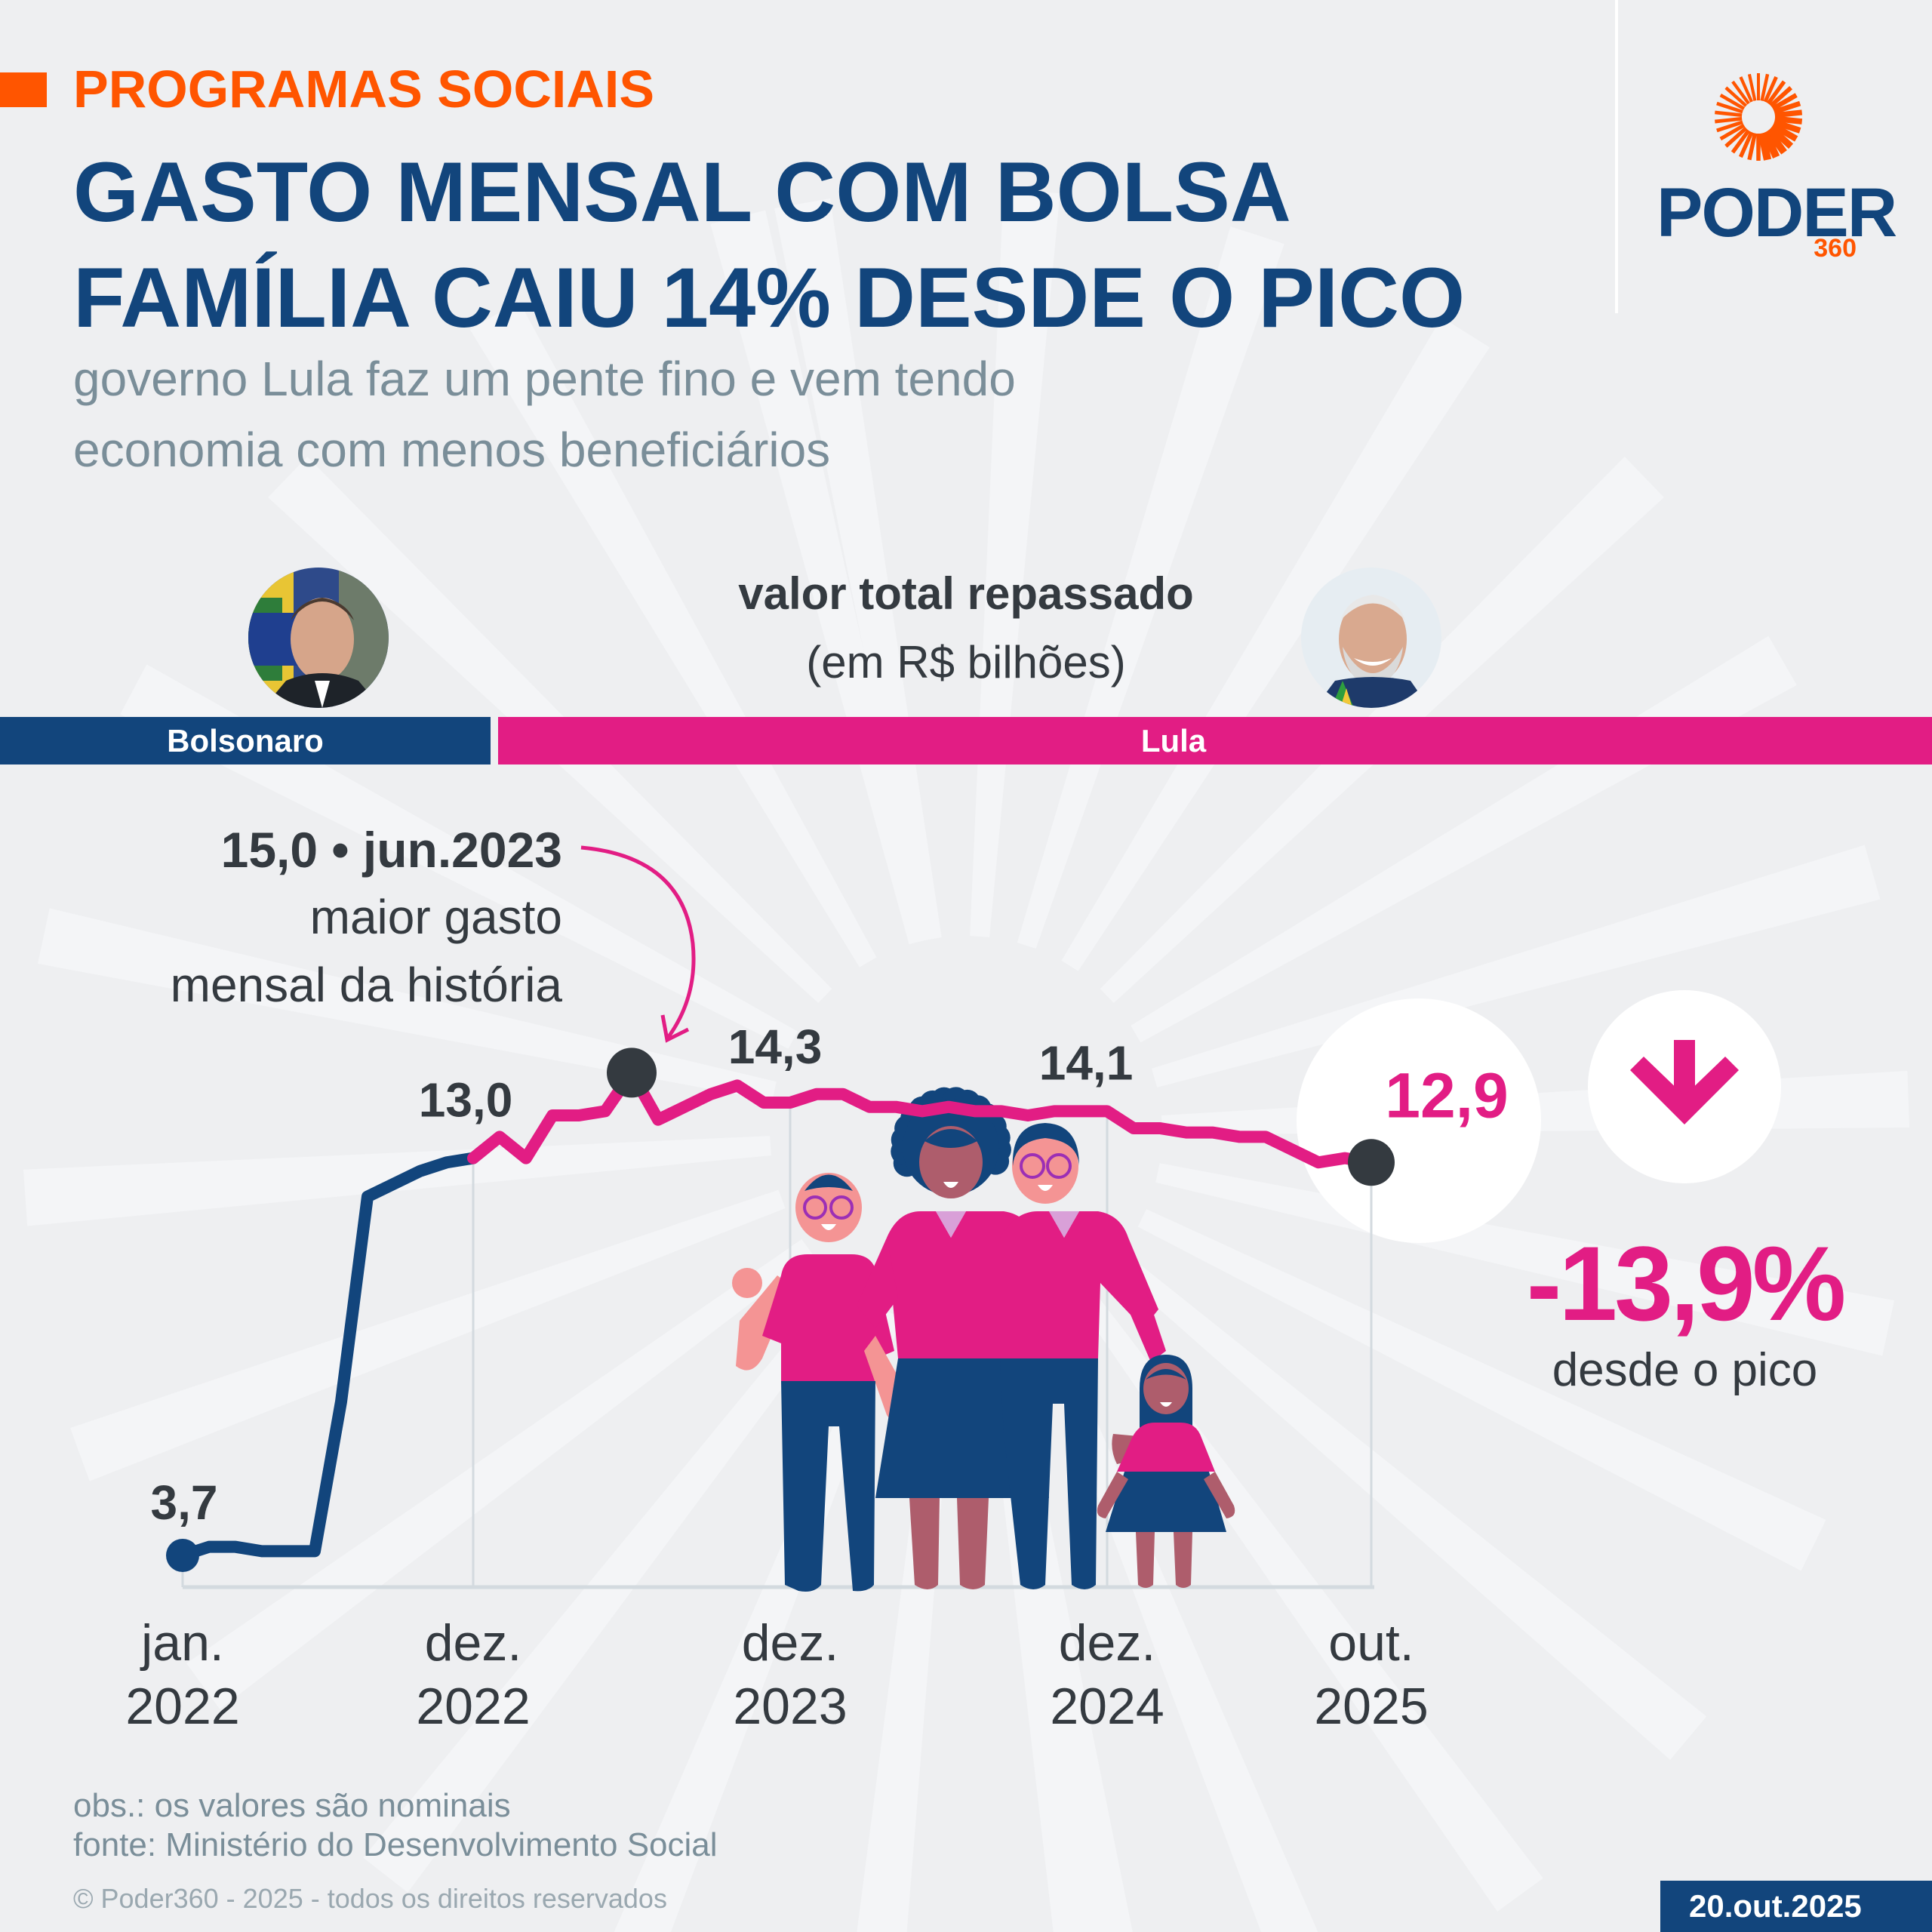 The image size is (1932, 1932). What do you see at coordinates (1083, 1356) in the screenshot?
I see `person-man` at bounding box center [1083, 1356].